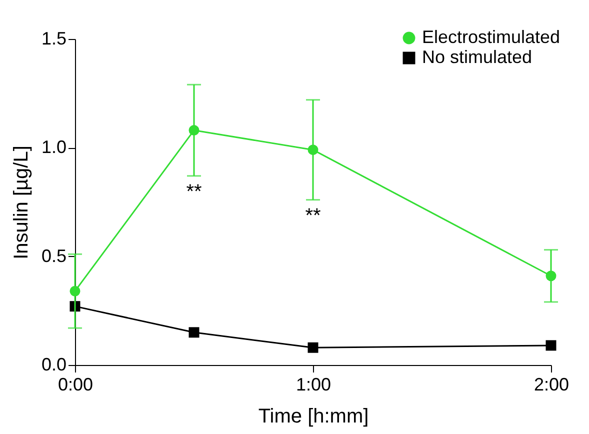 The width and height of the screenshot is (589, 434). What do you see at coordinates (53, 256) in the screenshot?
I see `y-tick-label: 0.5` at bounding box center [53, 256].